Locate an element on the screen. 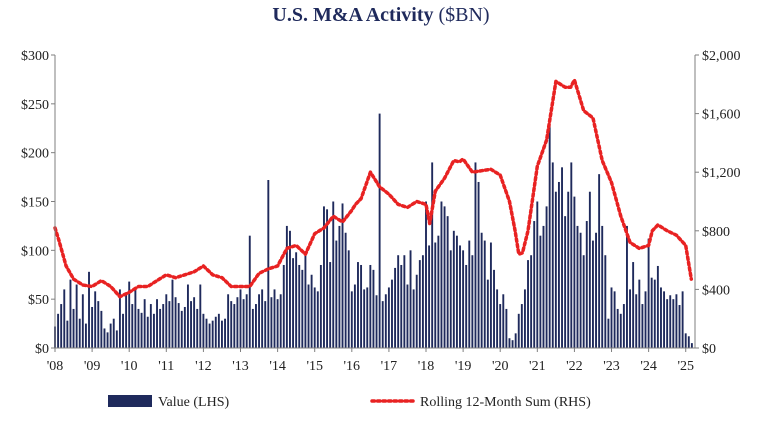  chart-title: U.S. M&A Activity ($BN) is located at coordinates (381, 15).